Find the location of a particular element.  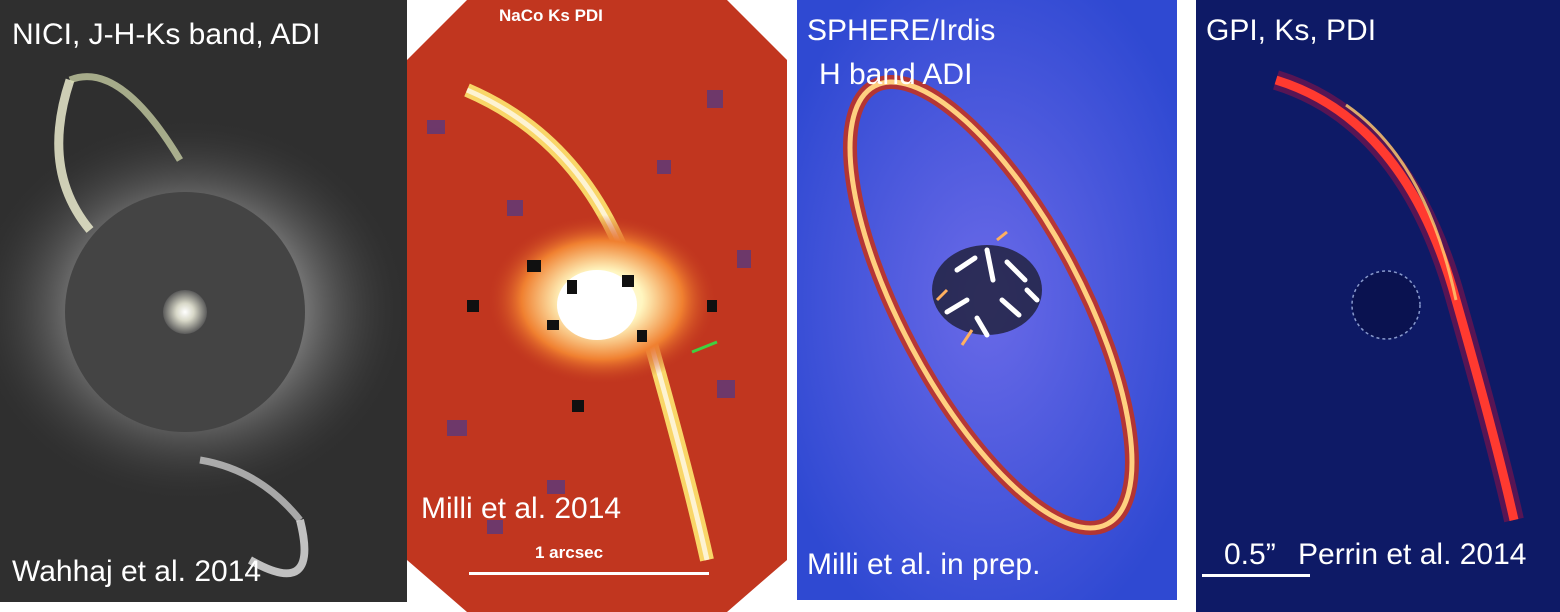

naco-scale-label: 1 arcsec is located at coordinates (569, 552).